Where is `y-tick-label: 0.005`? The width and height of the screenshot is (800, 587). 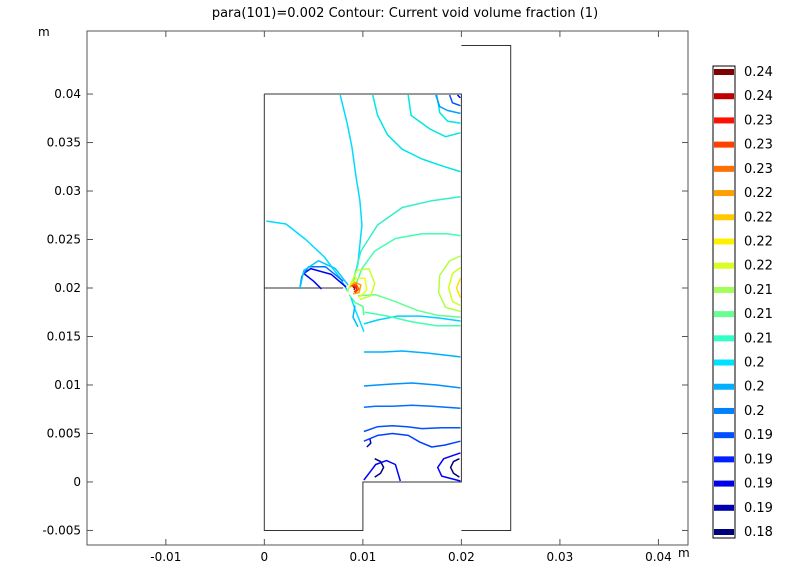
y-tick-label: 0.005 is located at coordinates (64, 433).